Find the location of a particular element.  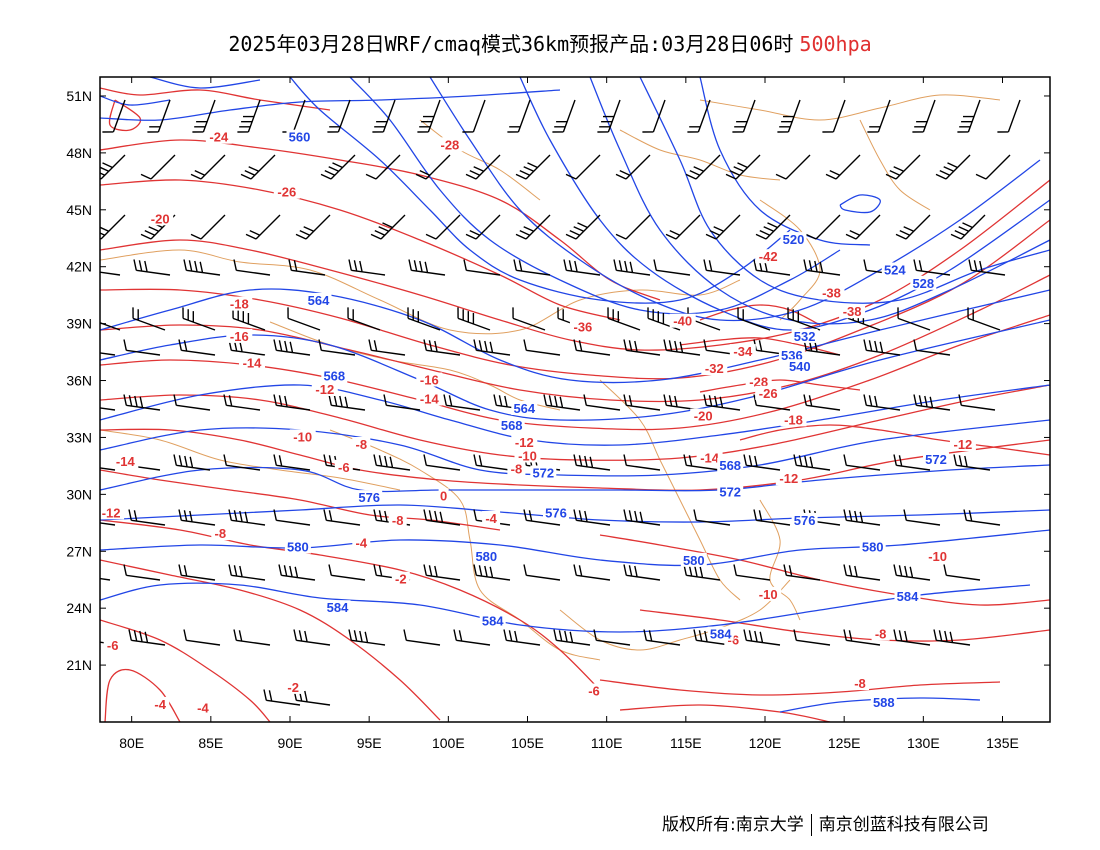

temperature-label: -16 is located at coordinates (429, 380).